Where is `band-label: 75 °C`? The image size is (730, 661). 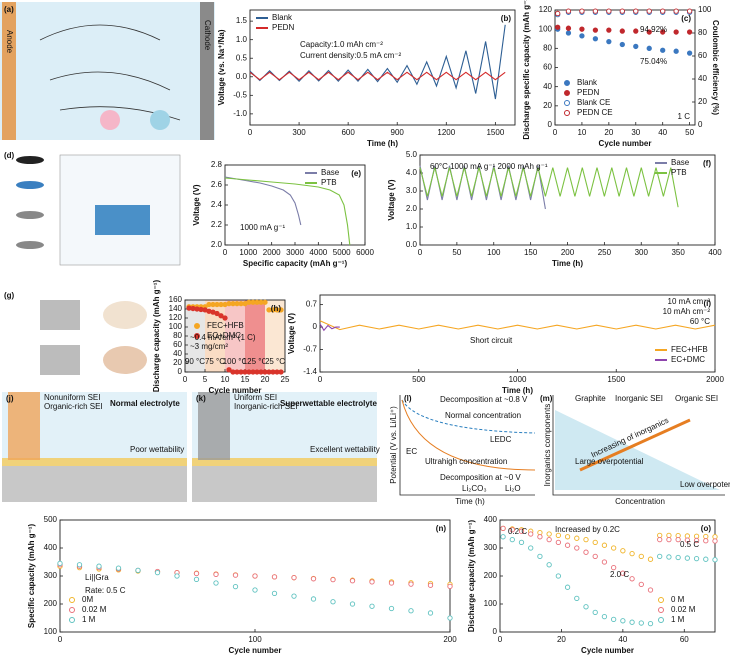 band-label: 75 °C is located at coordinates (215, 361).